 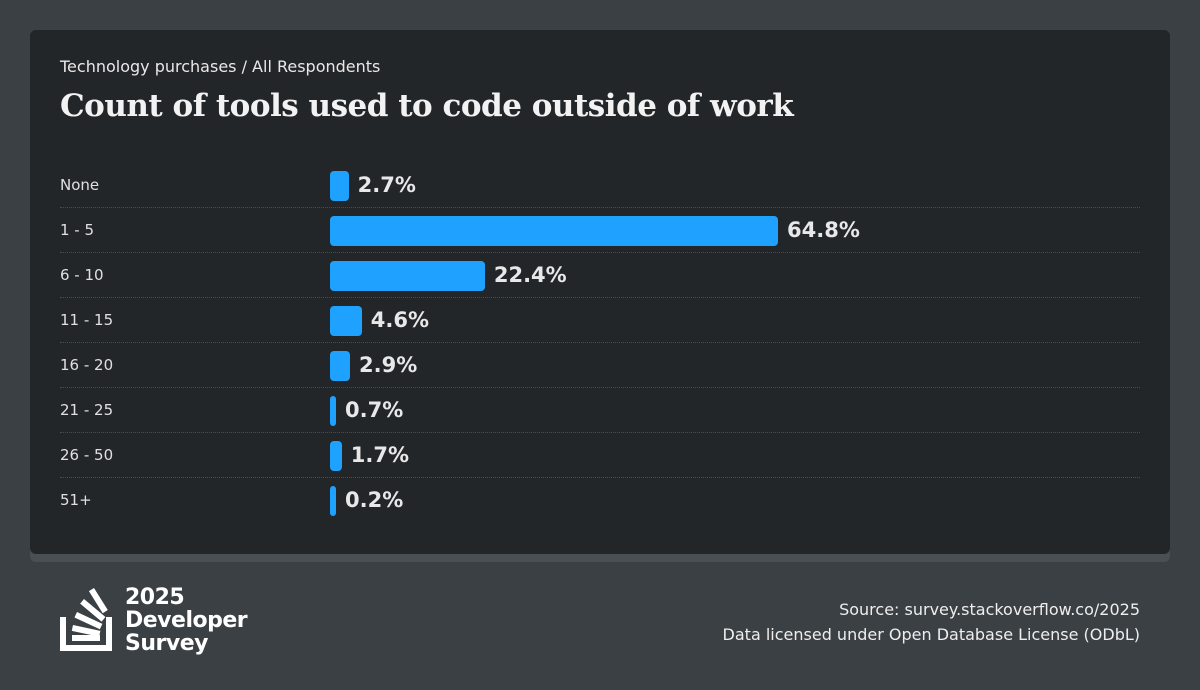 I want to click on bar-row: None 2.7%, so click(x=600, y=185).